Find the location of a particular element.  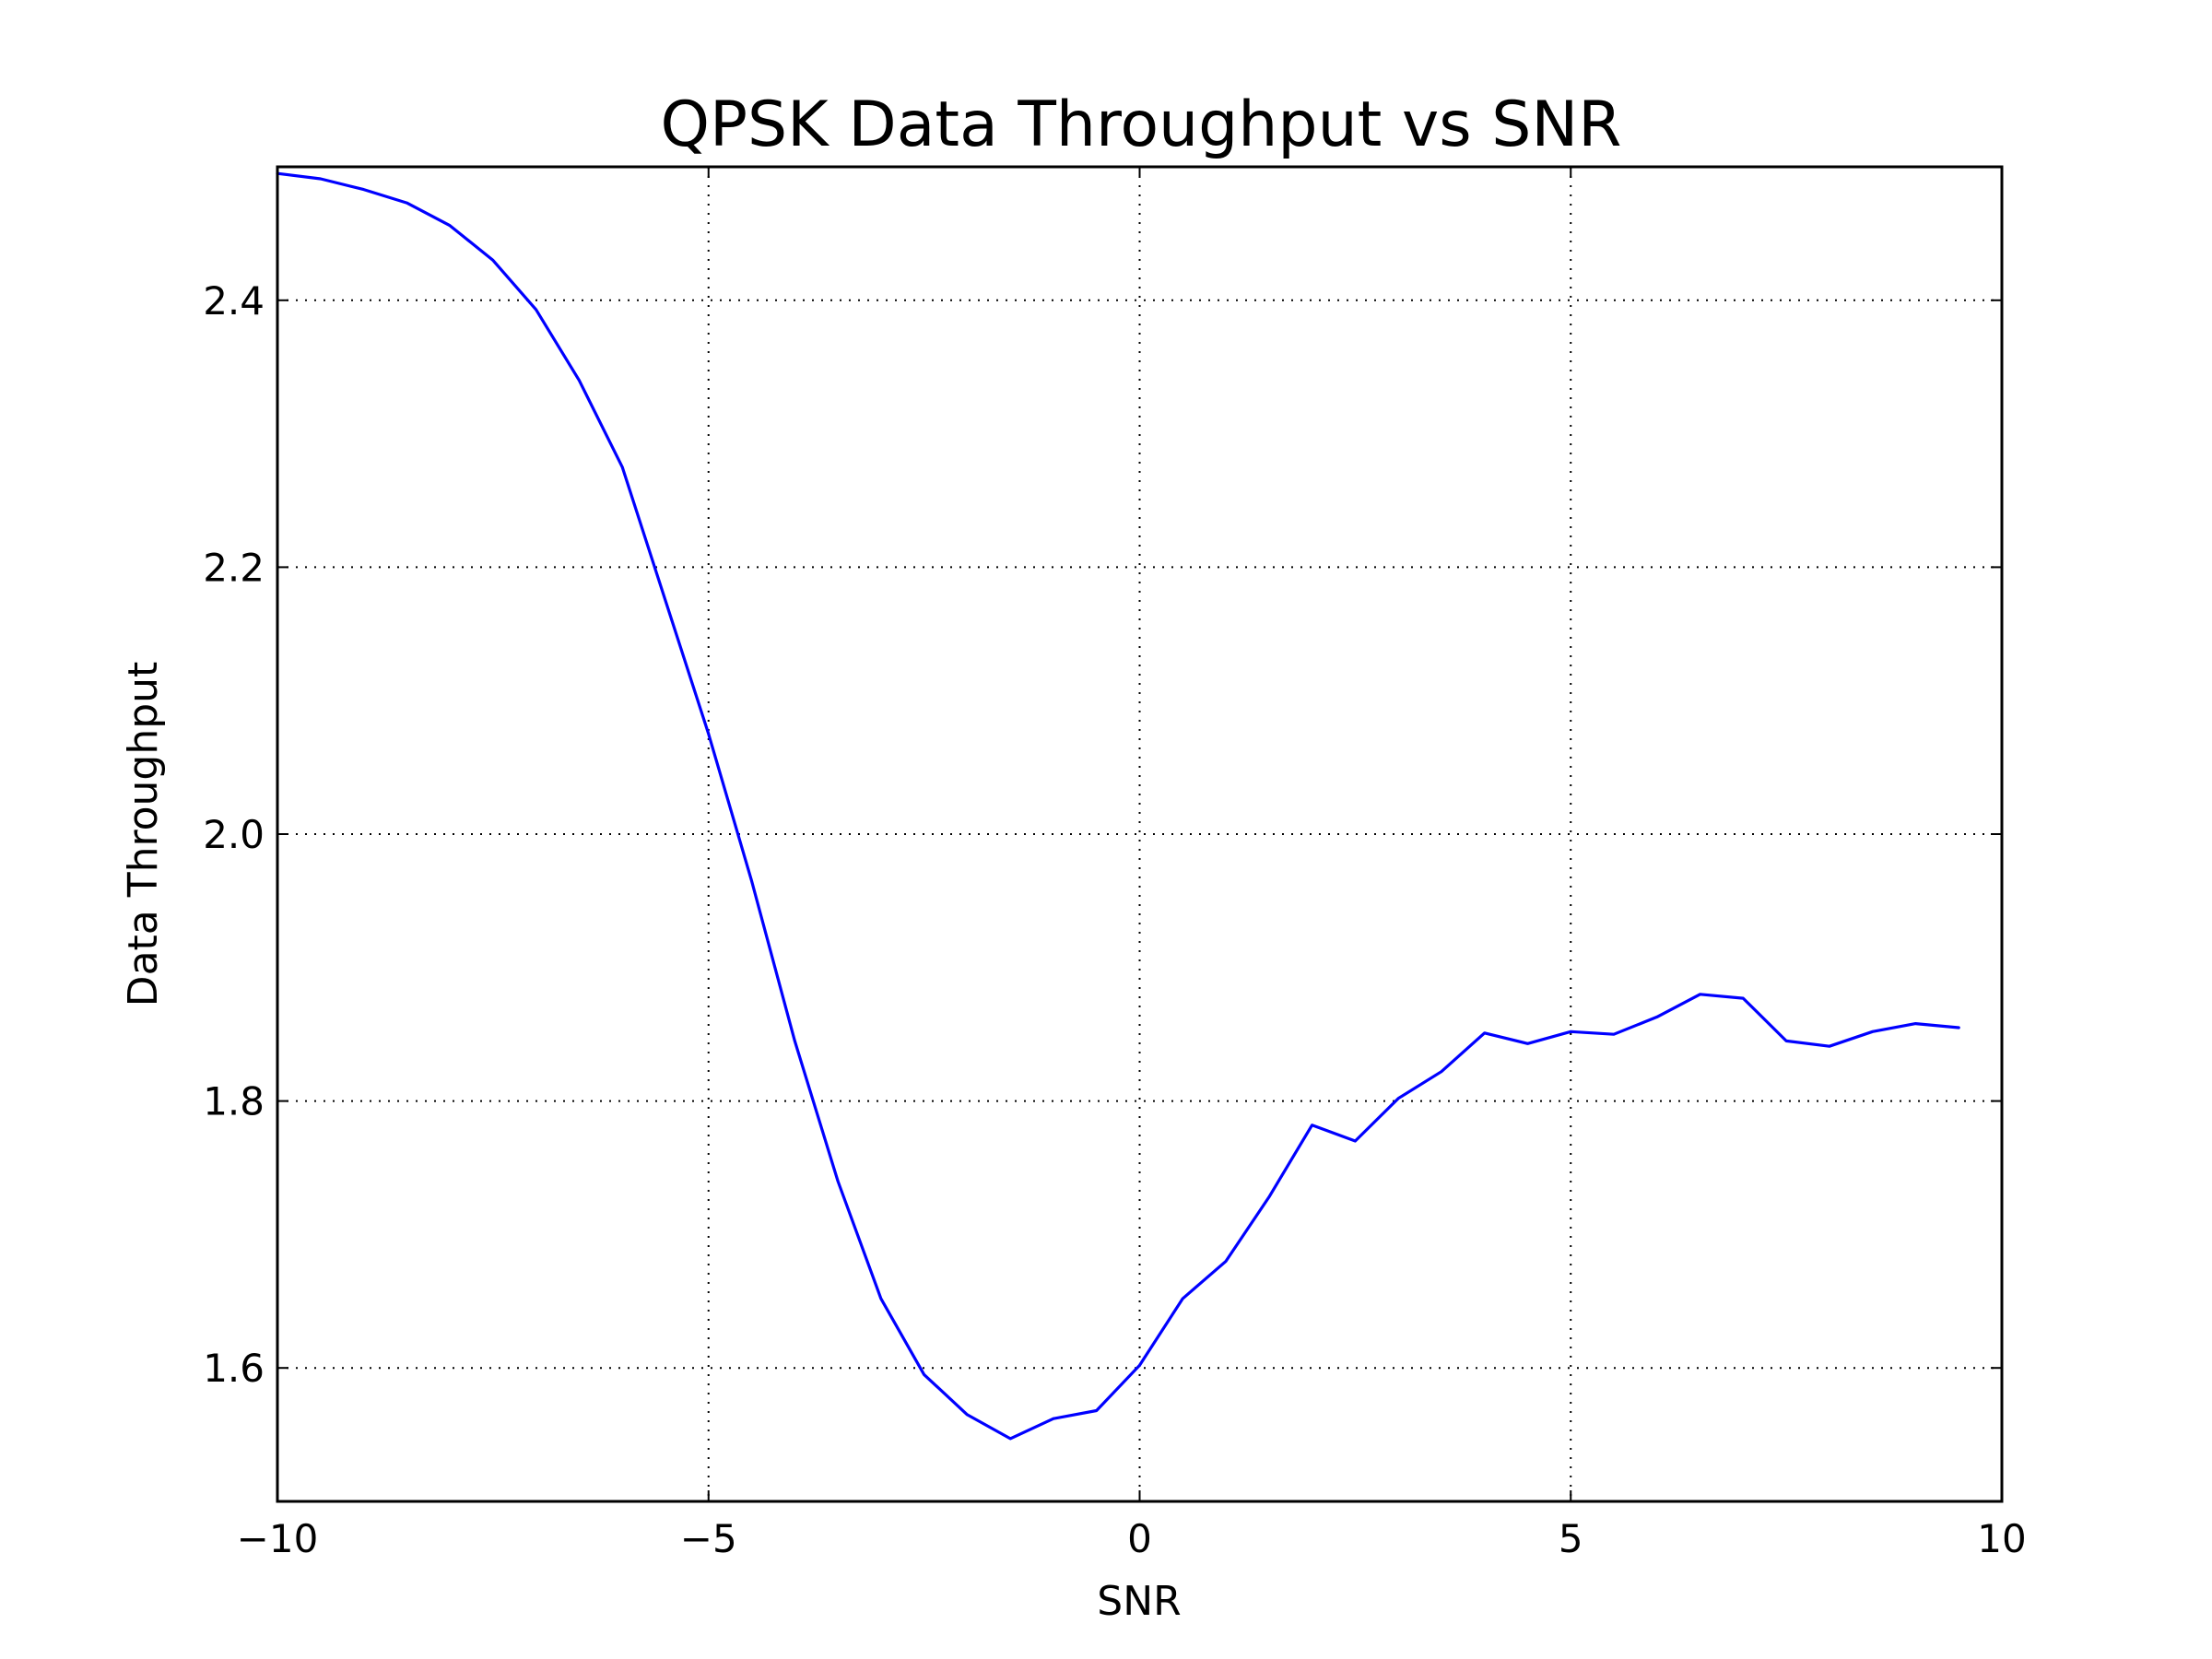

y-tick-label: 1.8 is located at coordinates (234, 1101).